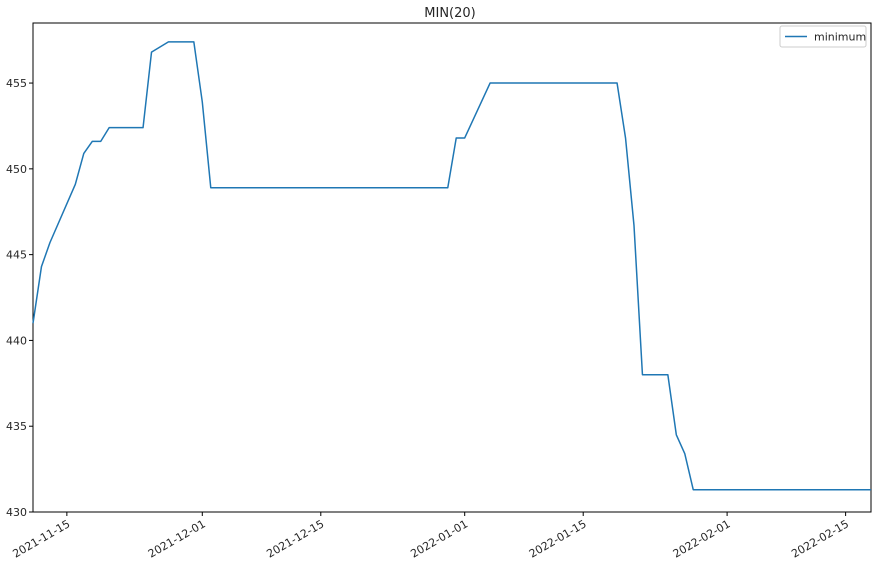 The width and height of the screenshot is (877, 564). What do you see at coordinates (16, 340) in the screenshot?
I see `y-tick-label: 440` at bounding box center [16, 340].